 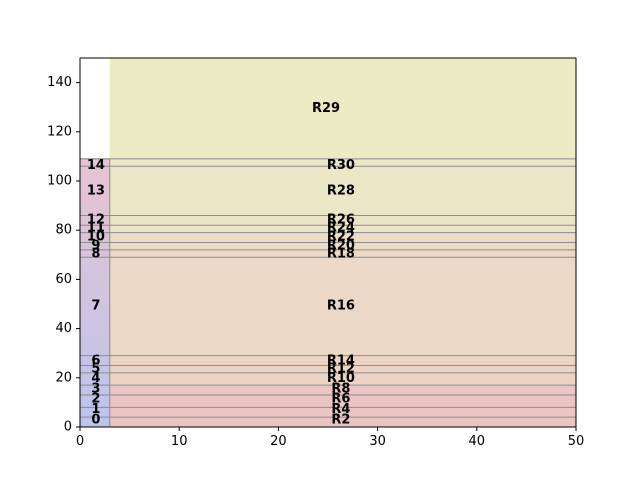 What do you see at coordinates (63, 377) in the screenshot?
I see `y-tick-label: 20` at bounding box center [63, 377].